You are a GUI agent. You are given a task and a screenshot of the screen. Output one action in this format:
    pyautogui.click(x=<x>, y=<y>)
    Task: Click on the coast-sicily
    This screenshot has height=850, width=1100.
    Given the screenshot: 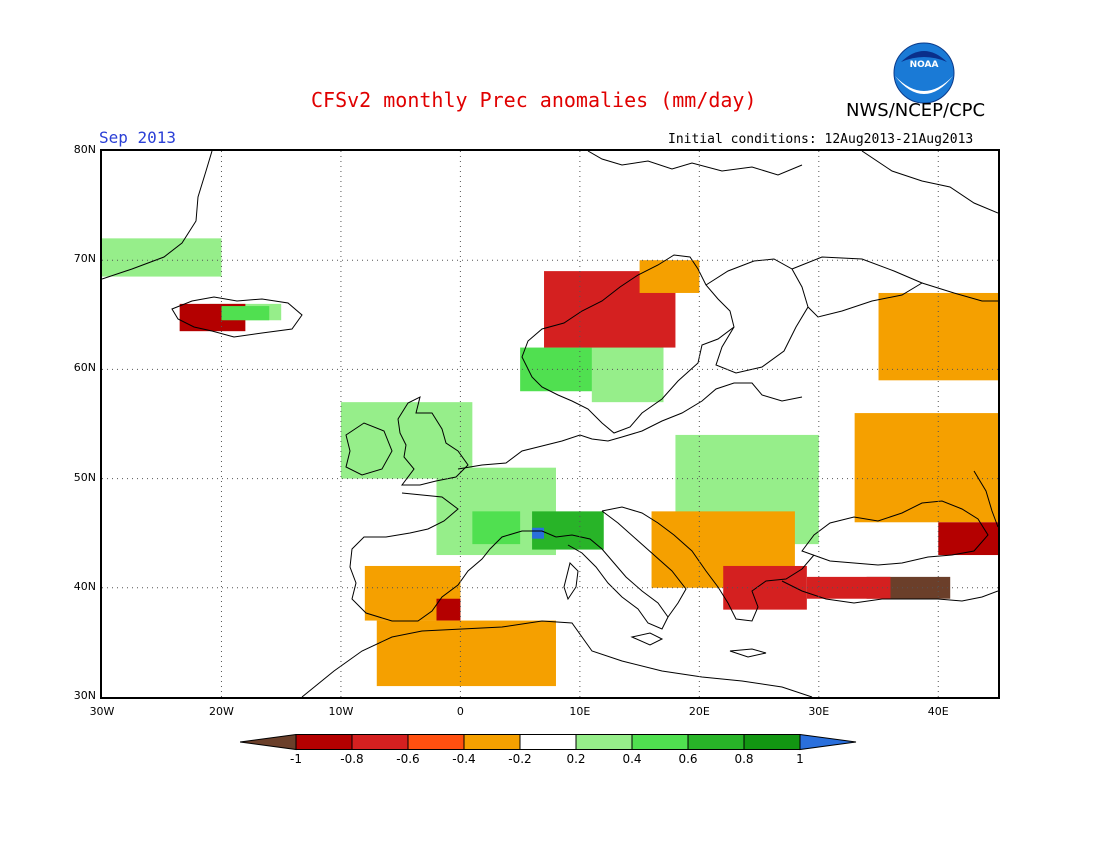 What is the action you would take?
    pyautogui.click(x=647, y=639)
    